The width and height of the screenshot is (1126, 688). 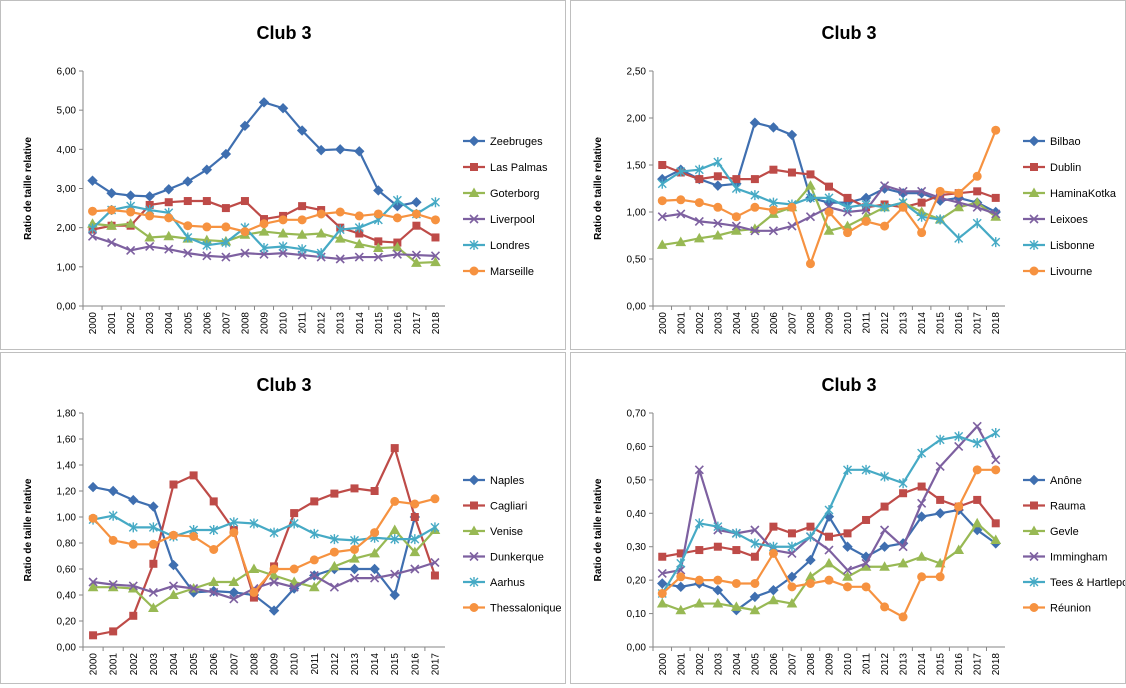 I want to click on x-tick-label: 2009, so click(x=830, y=323).